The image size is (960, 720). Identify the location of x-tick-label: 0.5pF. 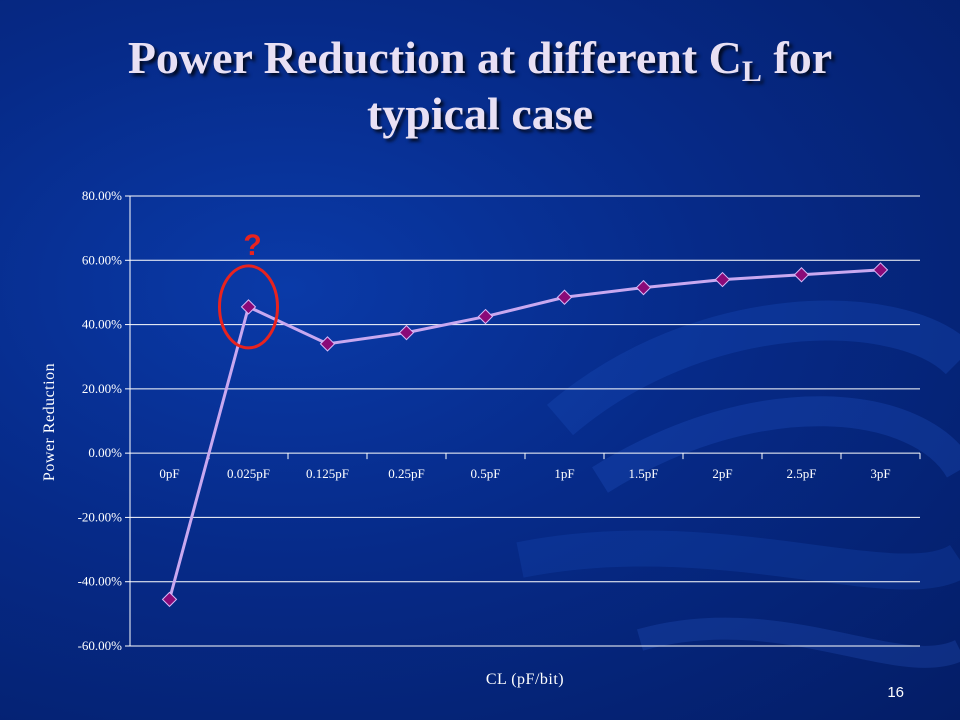
(486, 473).